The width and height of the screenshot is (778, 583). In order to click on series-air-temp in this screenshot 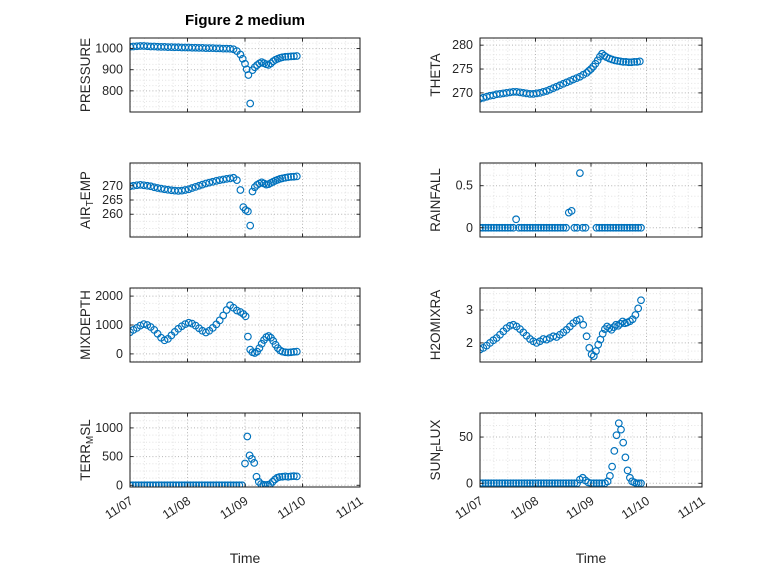, I will do `click(215, 201)`.